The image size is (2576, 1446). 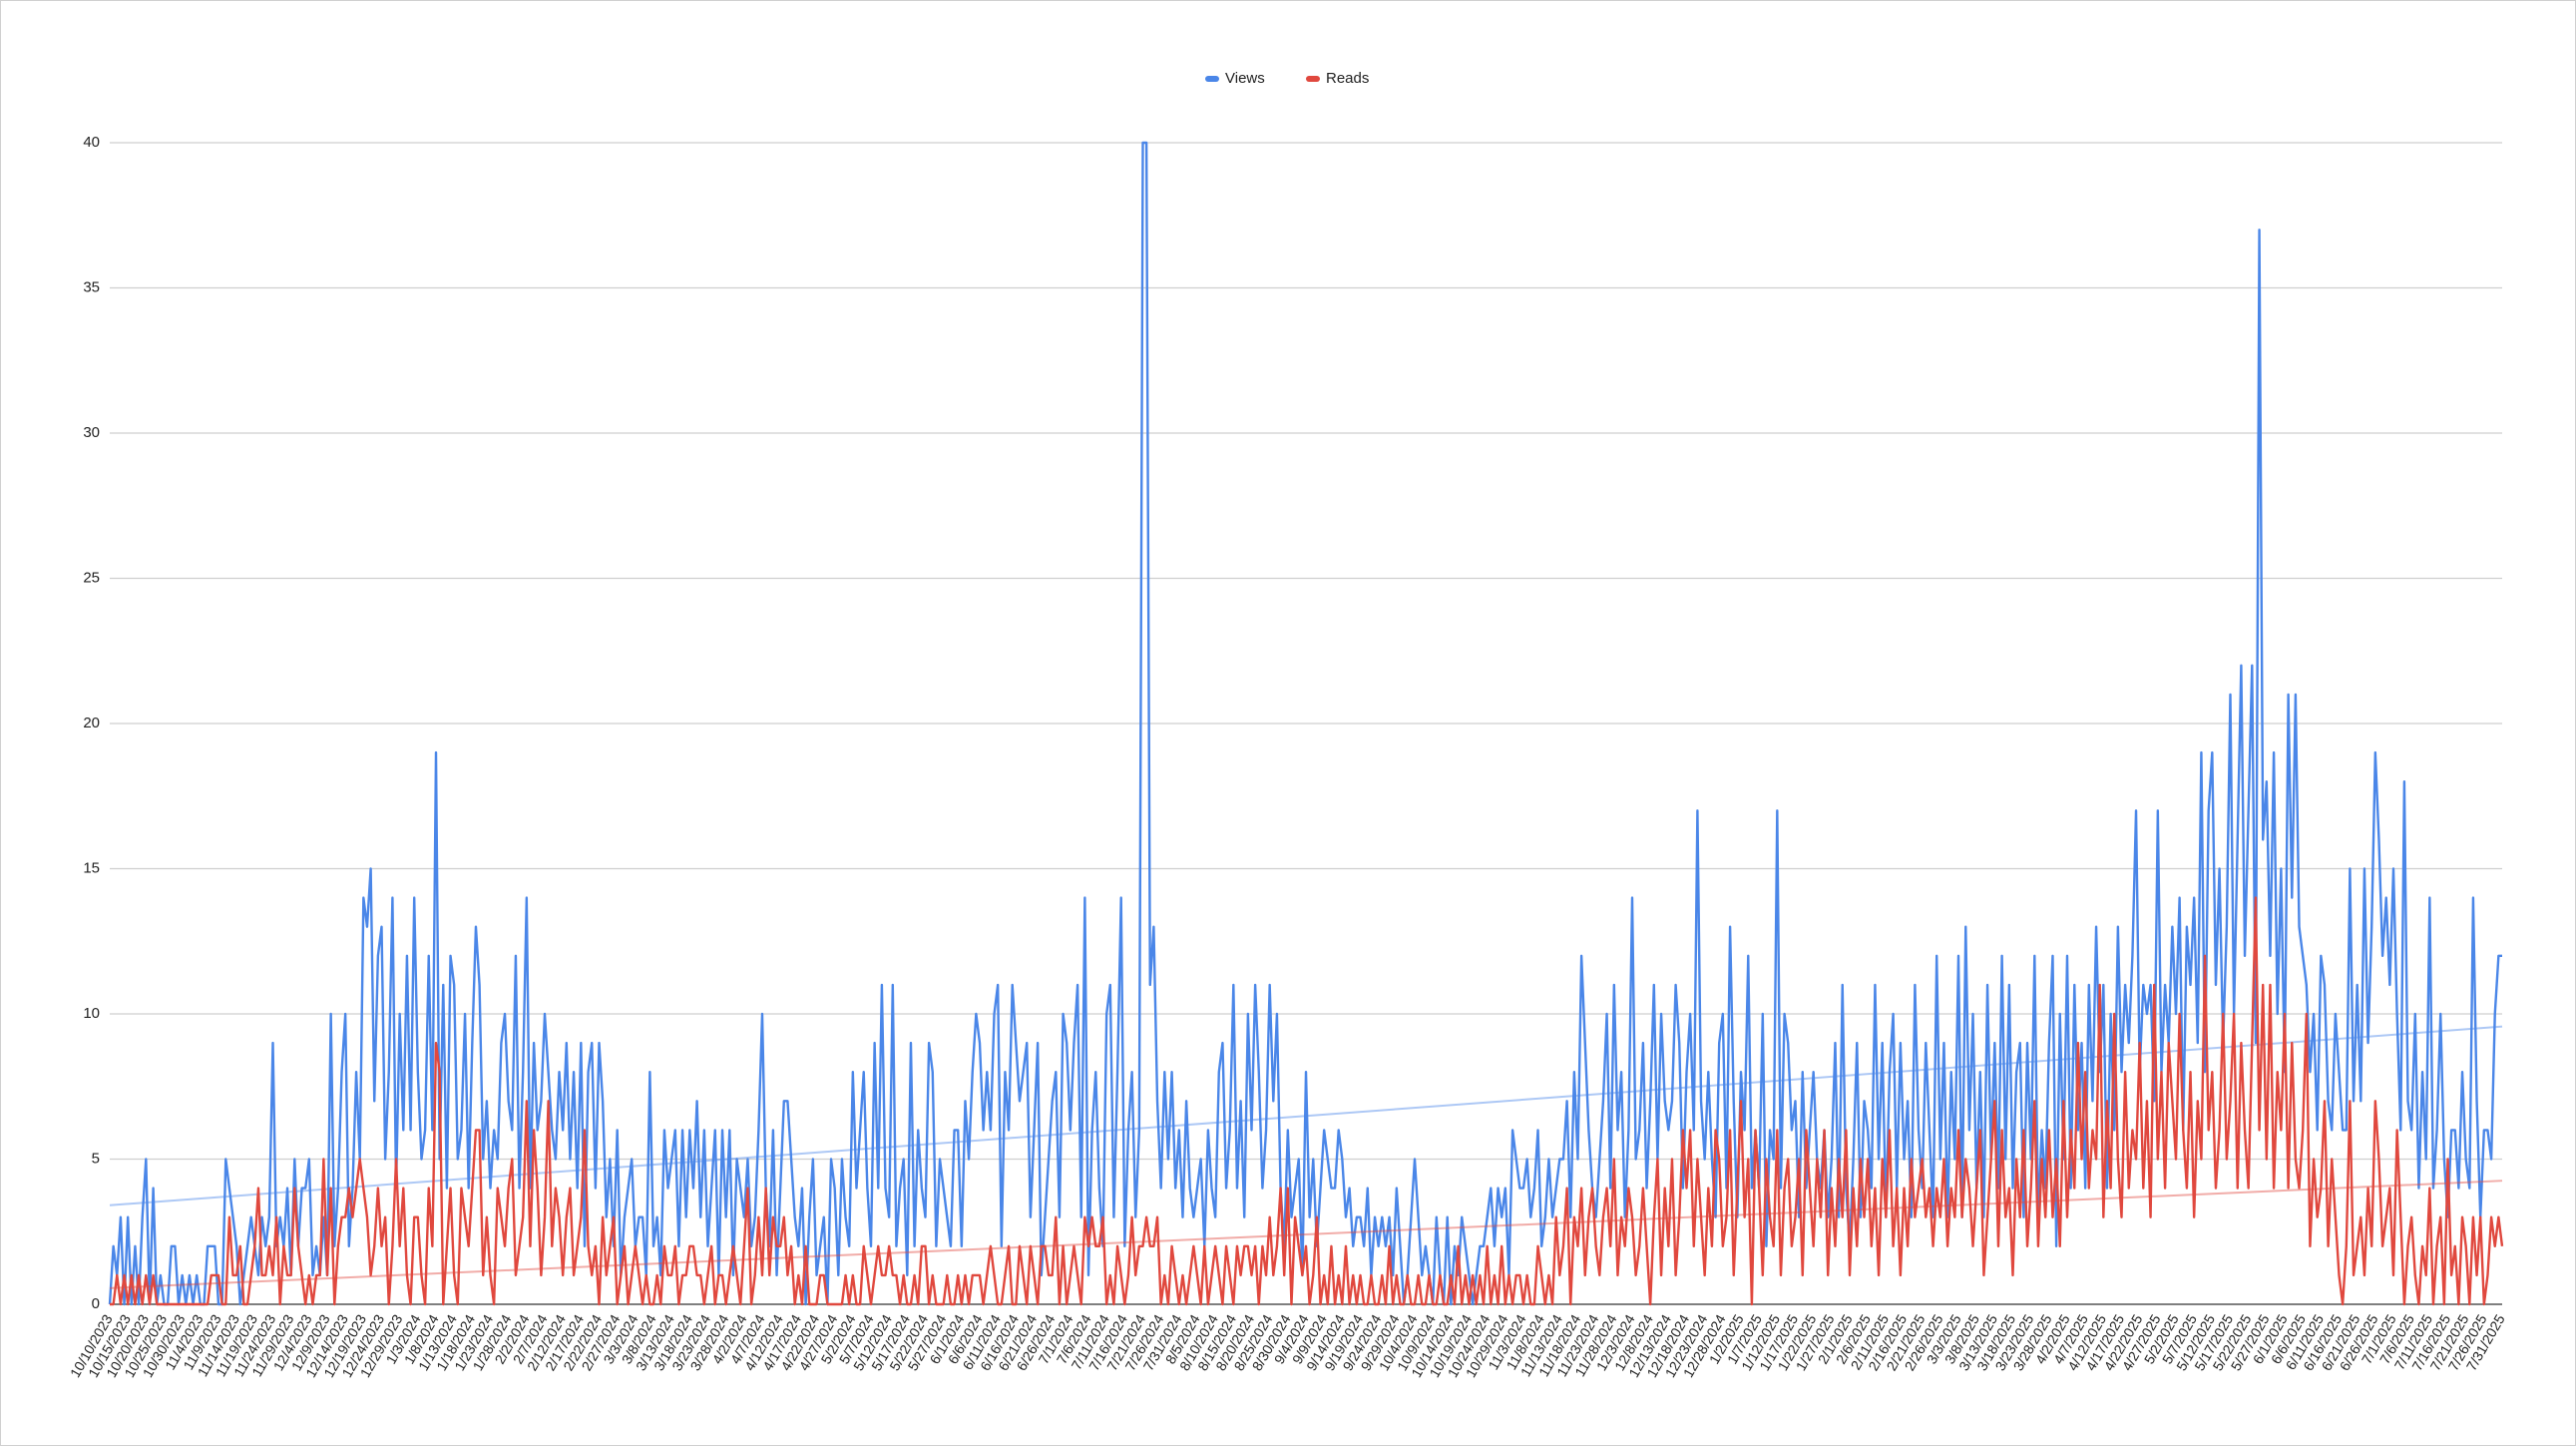 I want to click on legend-label: Reads, so click(x=1347, y=78).